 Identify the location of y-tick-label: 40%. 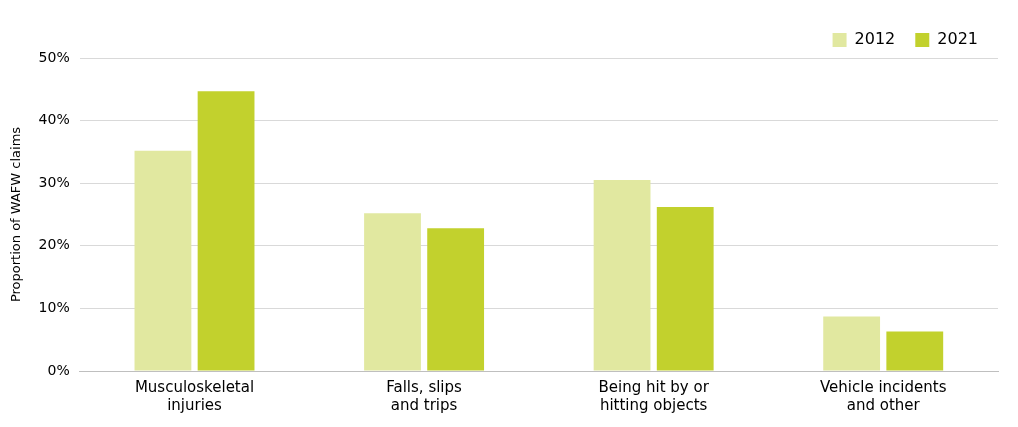
(54, 119).